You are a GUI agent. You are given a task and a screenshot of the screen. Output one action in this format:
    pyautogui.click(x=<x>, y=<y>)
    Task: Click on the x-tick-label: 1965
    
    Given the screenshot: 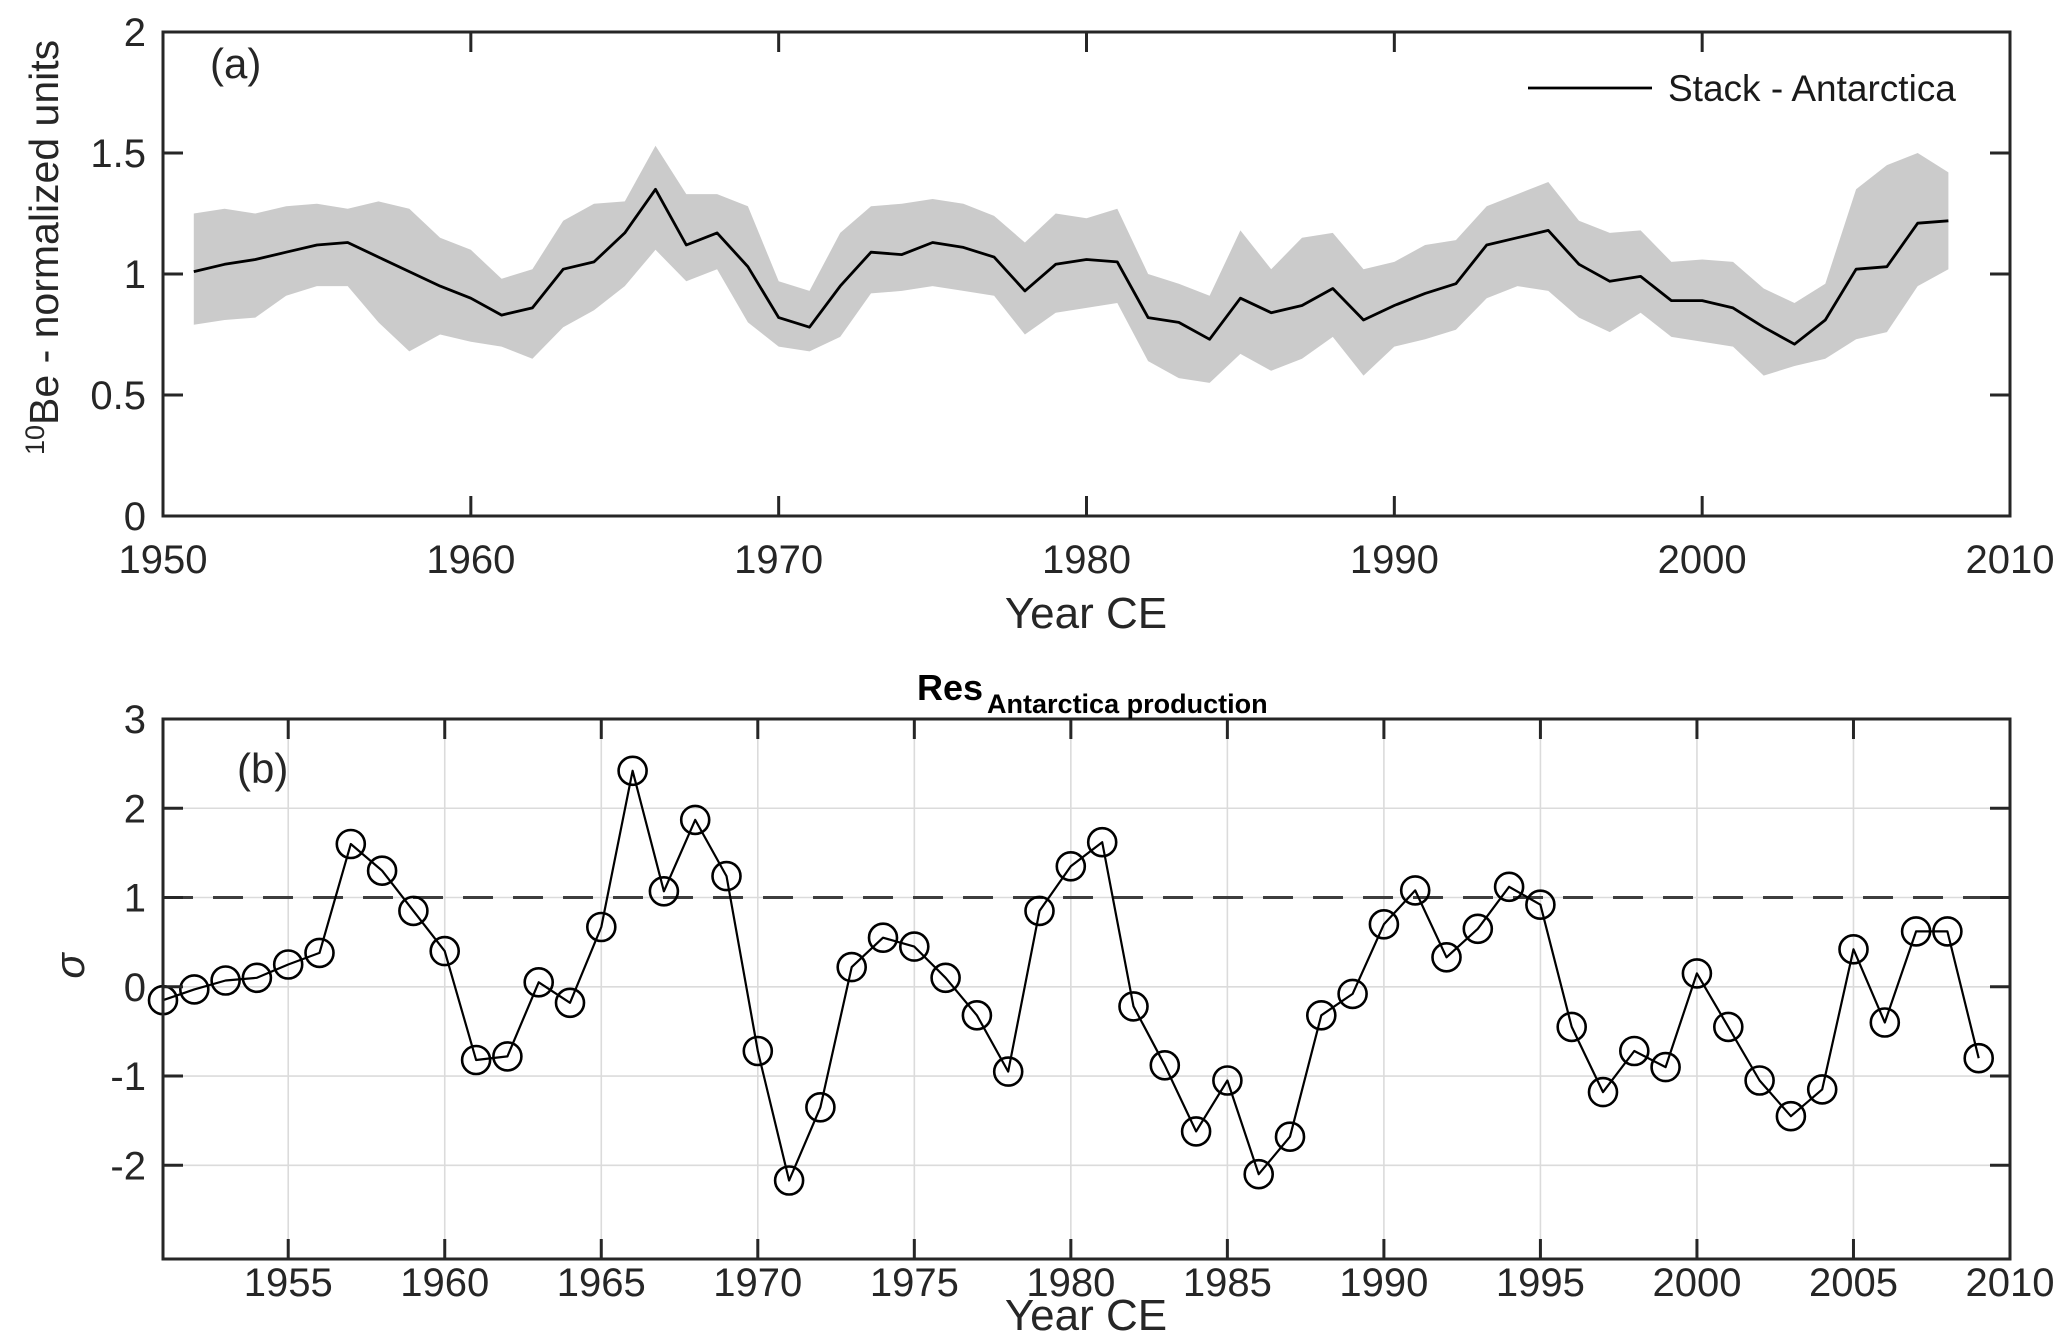 What is the action you would take?
    pyautogui.click(x=601, y=1283)
    